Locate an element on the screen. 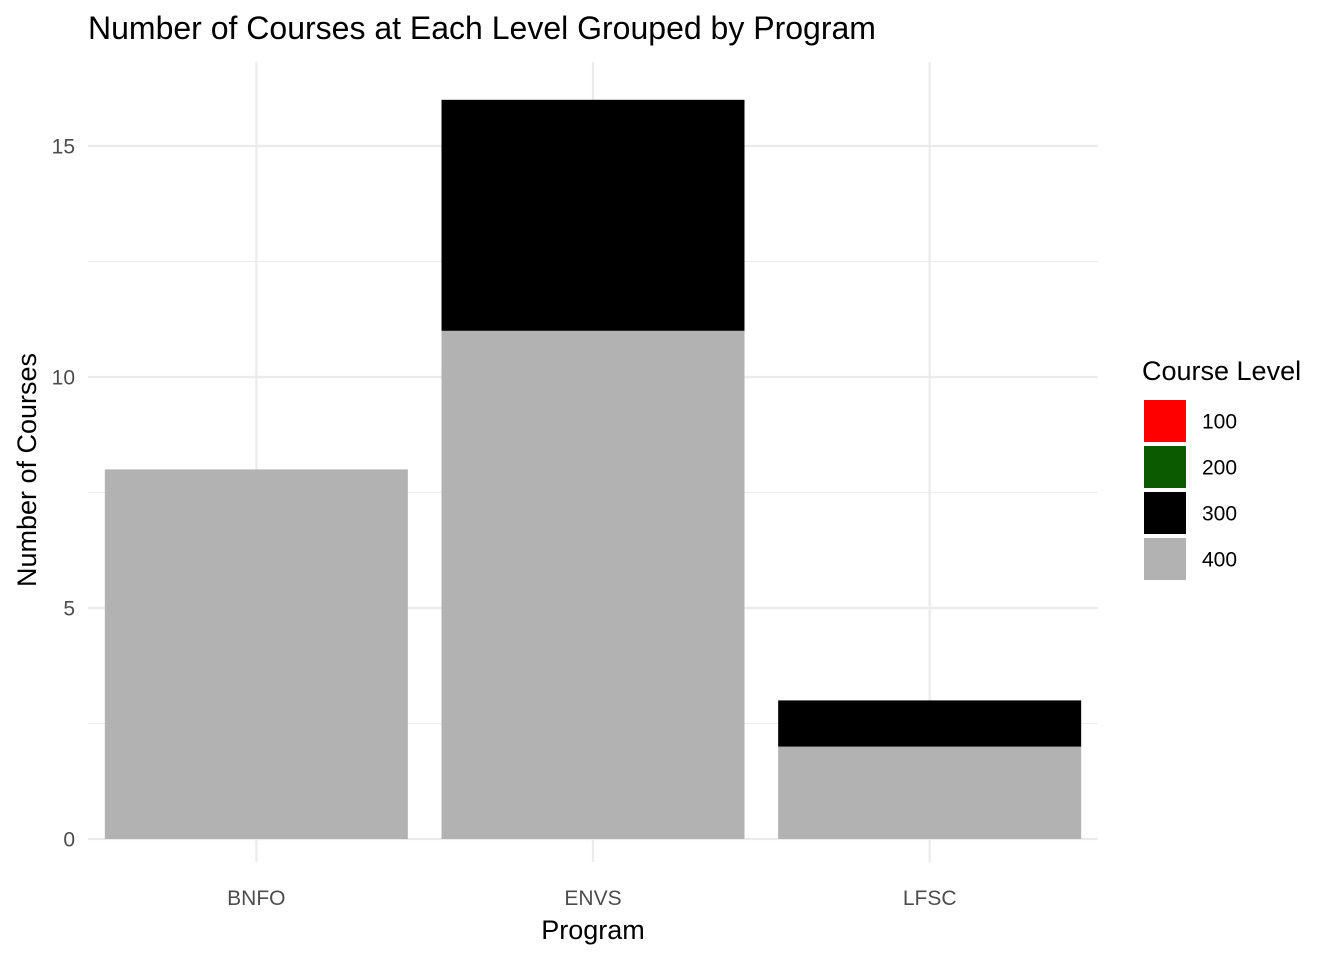 The image size is (1344, 960). x-tick-label: BNFO is located at coordinates (256, 898).